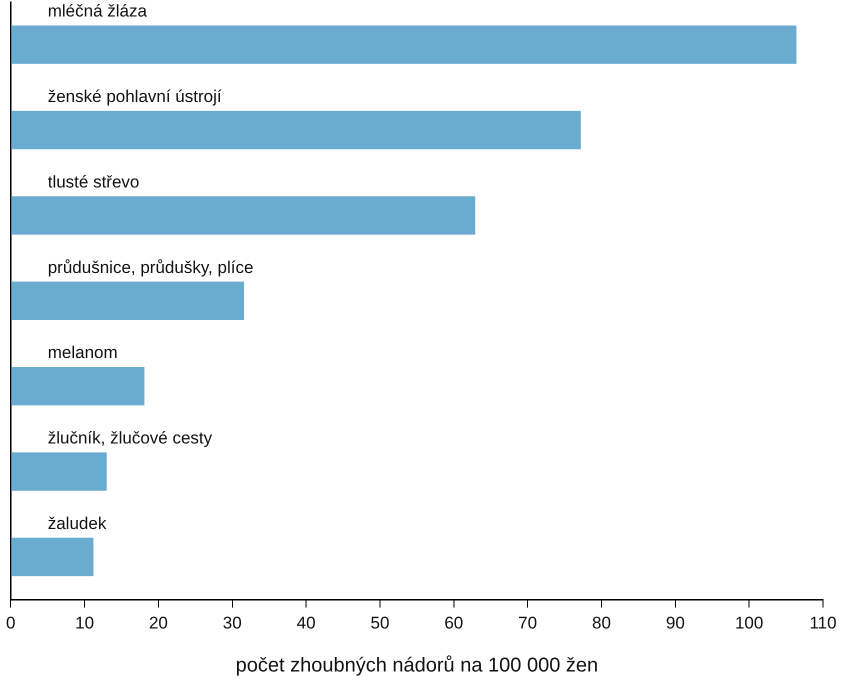 The height and width of the screenshot is (688, 845). I want to click on y-tick-label: žlučník, žlučové cesty, so click(130, 438).